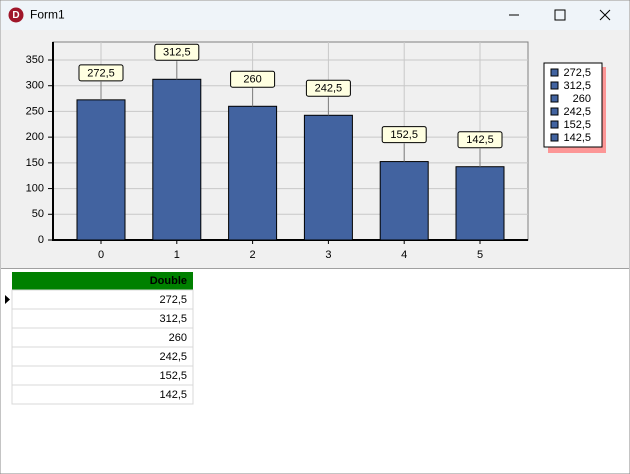 This screenshot has width=630, height=474. Describe the element at coordinates (7, 299) in the screenshot. I see `row-indicator` at that location.